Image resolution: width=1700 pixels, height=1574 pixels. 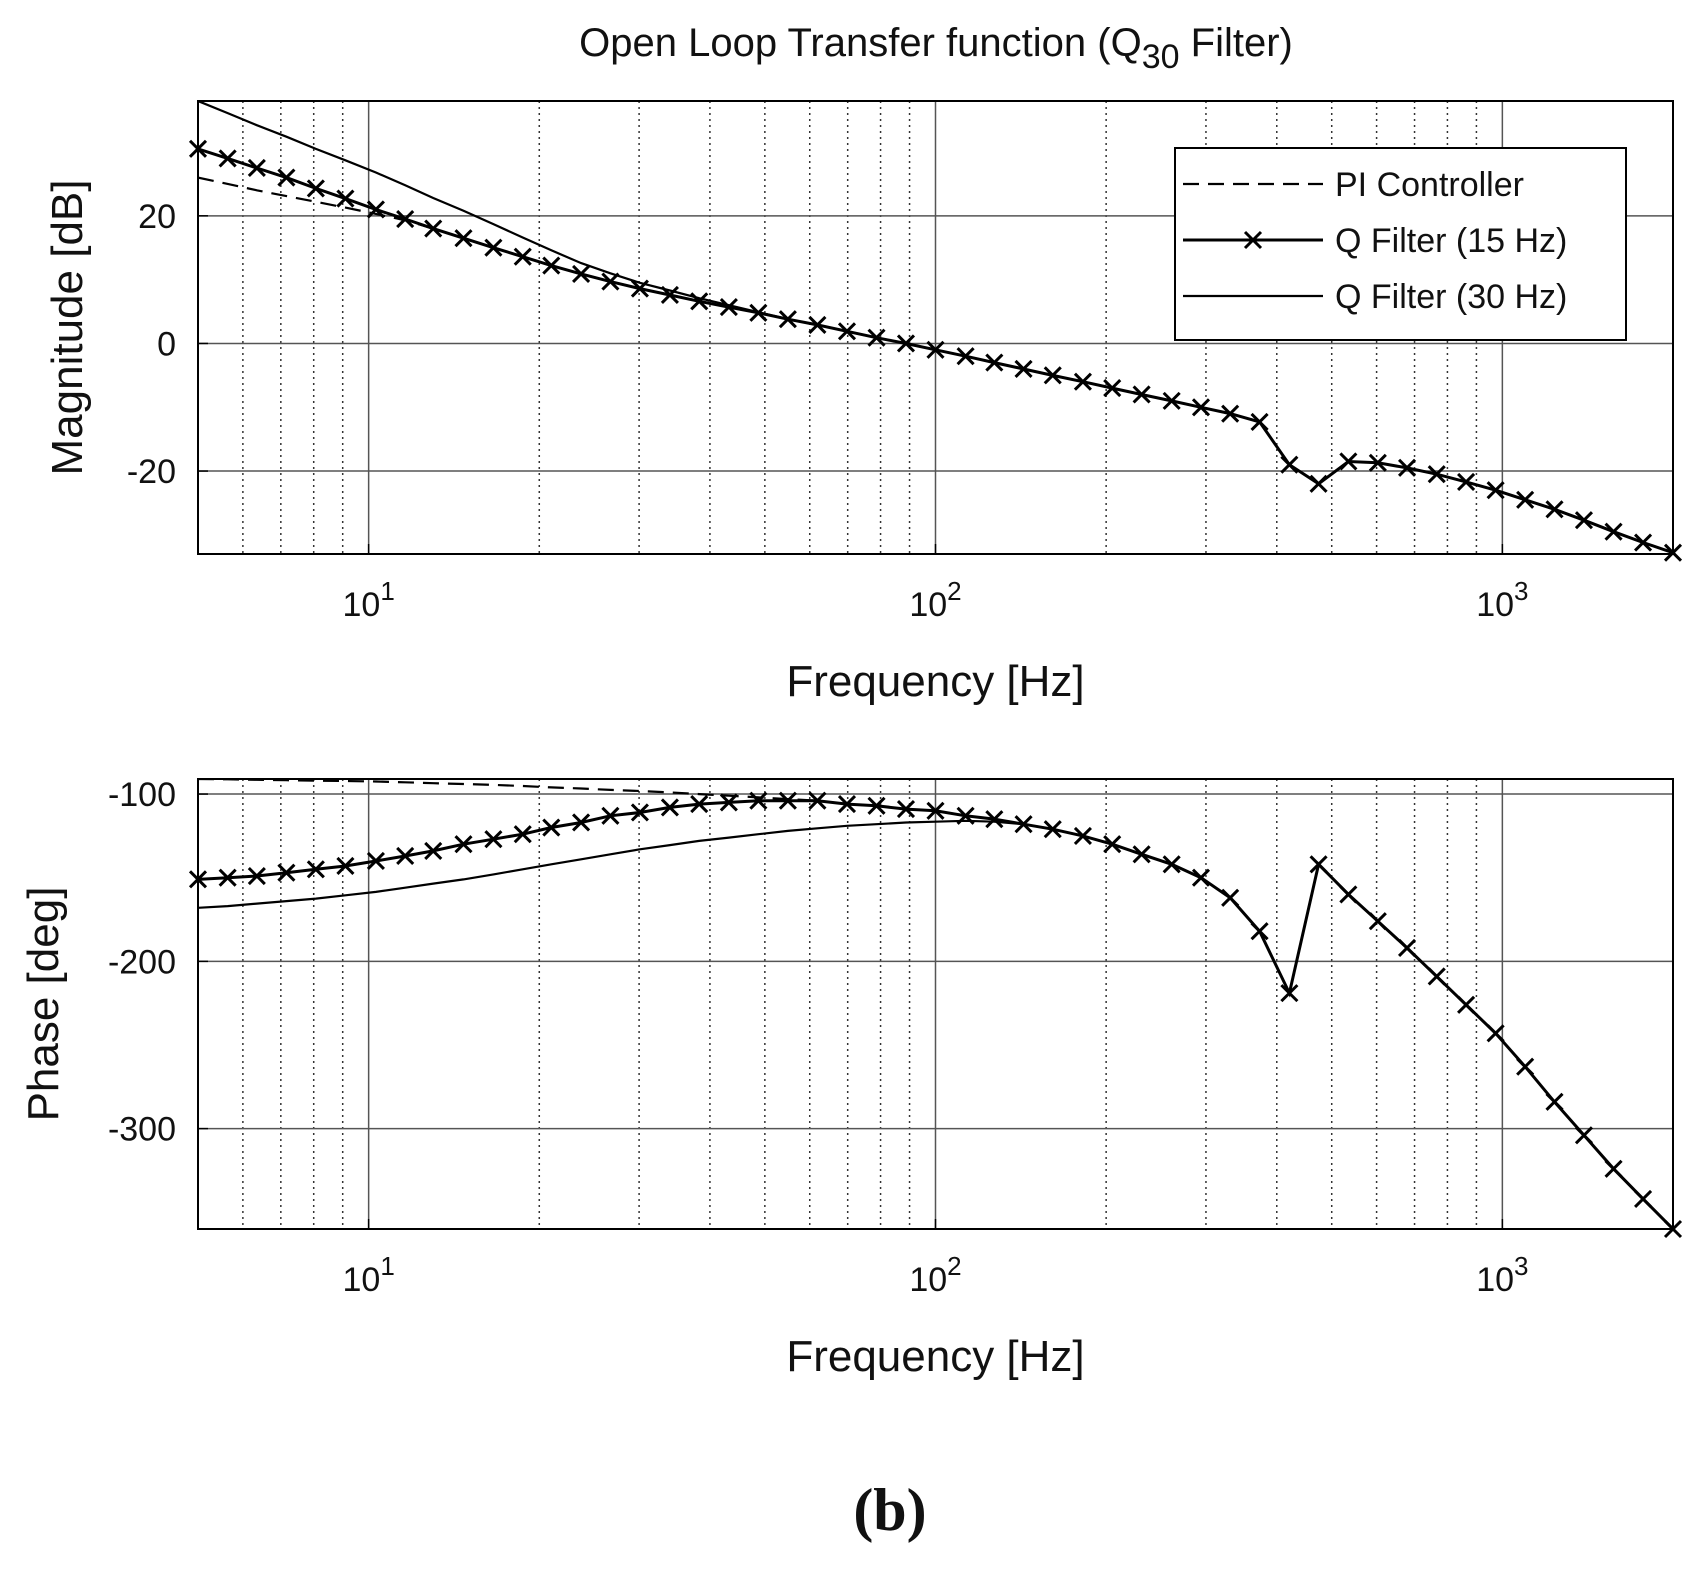 What do you see at coordinates (1451, 241) in the screenshot?
I see `legend-label: Q Filter (15 Hz)` at bounding box center [1451, 241].